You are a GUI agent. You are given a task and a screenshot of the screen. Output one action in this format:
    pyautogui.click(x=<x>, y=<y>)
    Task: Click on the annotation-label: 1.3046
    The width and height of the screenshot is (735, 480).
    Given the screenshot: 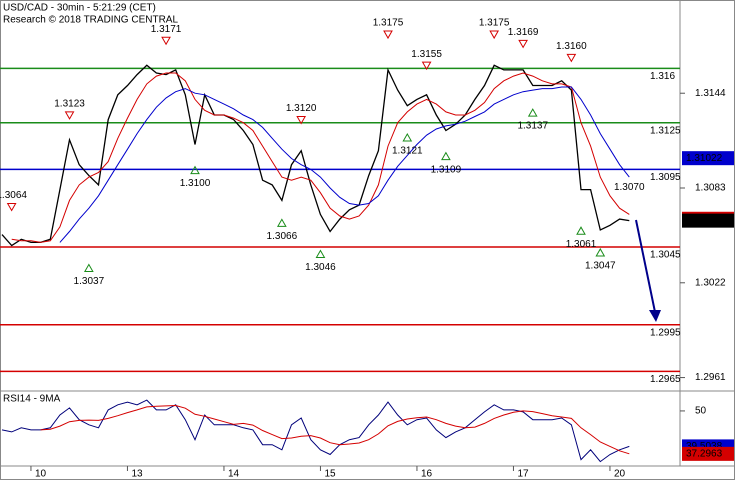 What is the action you would take?
    pyautogui.click(x=320, y=267)
    